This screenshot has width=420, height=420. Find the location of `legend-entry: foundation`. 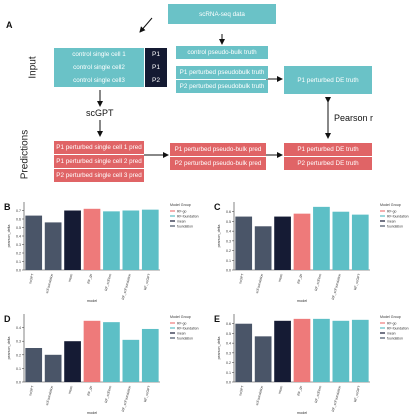

legend-entry: foundation is located at coordinates (395, 226).